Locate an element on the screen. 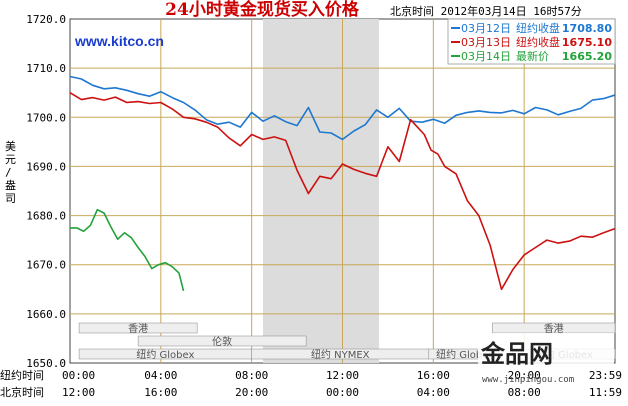 This screenshot has height=406, width=628. chart-timestamp: 北京时间 2012年03月14日 16时57分 is located at coordinates (486, 11).